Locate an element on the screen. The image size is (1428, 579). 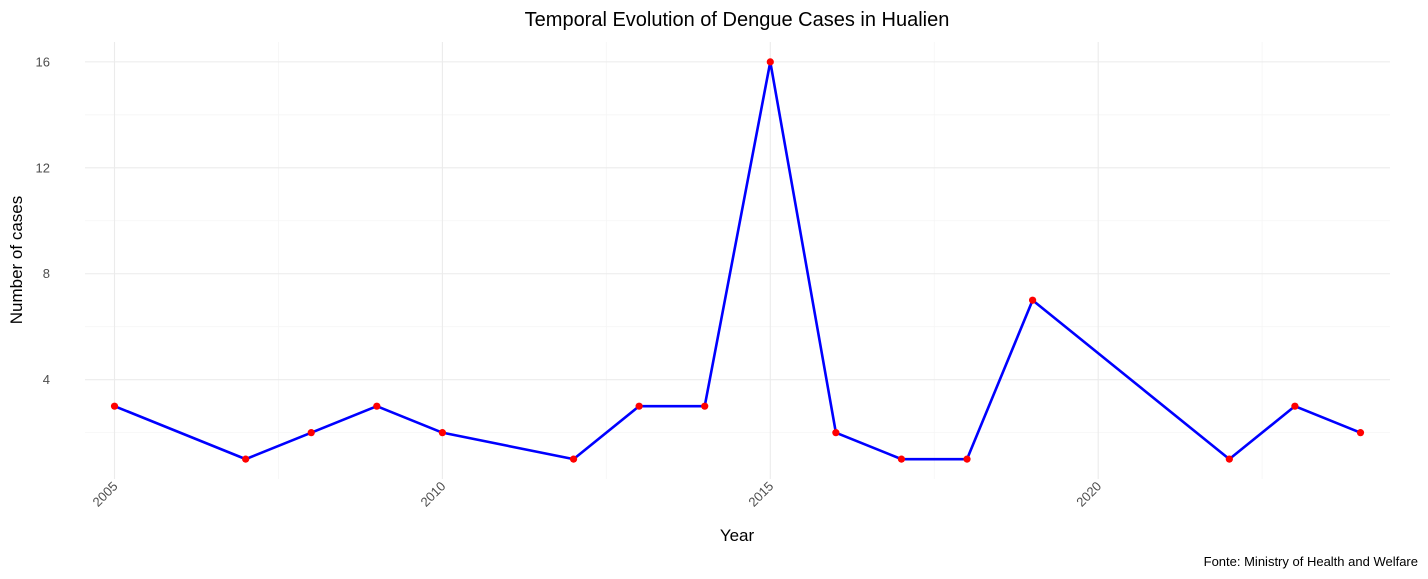
x-axis-title: Year is located at coordinates (737, 535).